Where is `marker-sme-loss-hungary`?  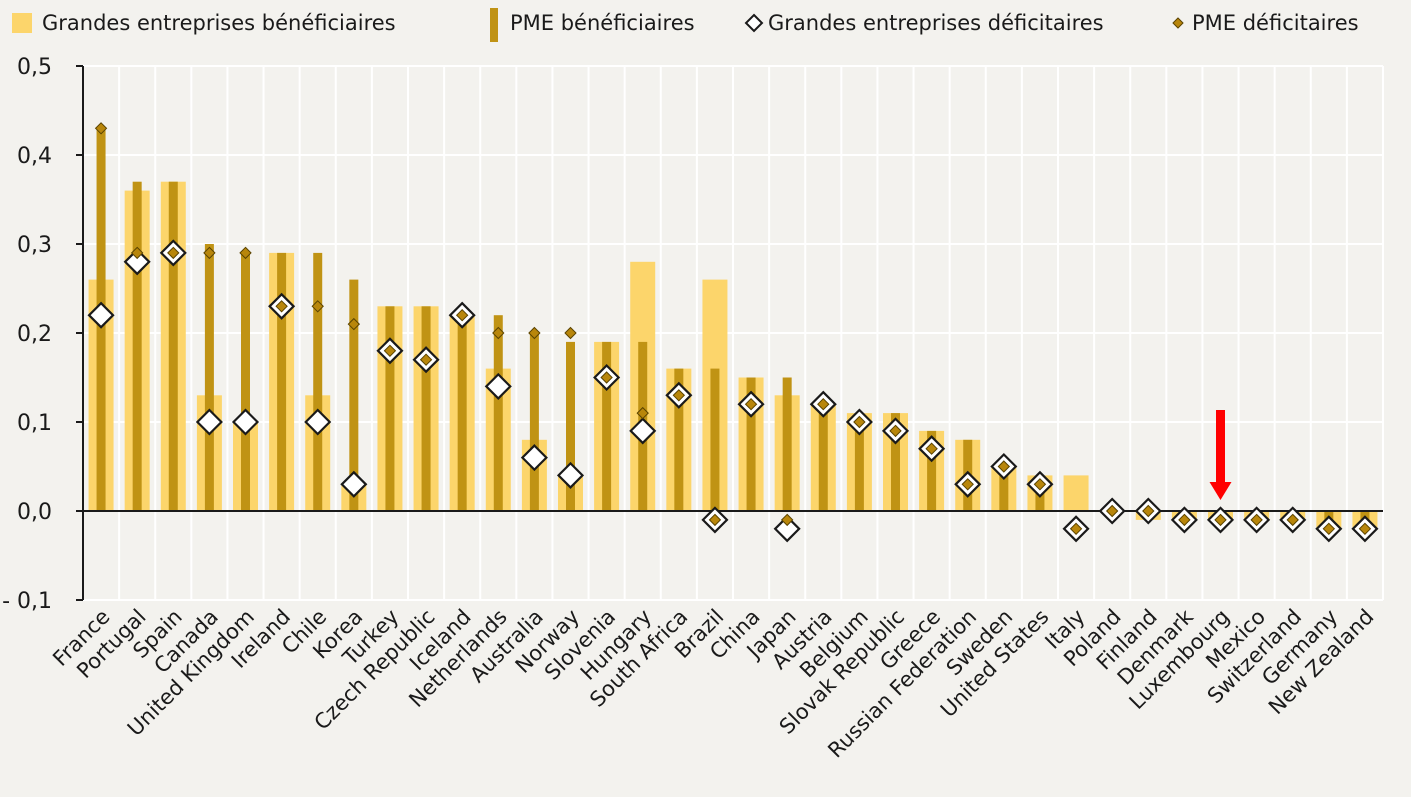 marker-sme-loss-hungary is located at coordinates (642, 413).